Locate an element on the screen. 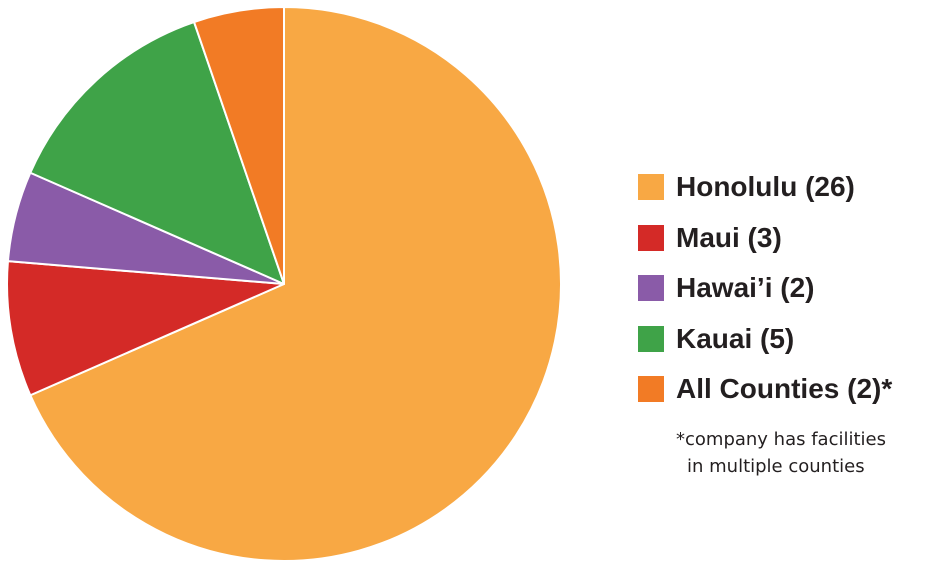  legend-item-hawaii: Hawai’i (2) is located at coordinates (788, 288).